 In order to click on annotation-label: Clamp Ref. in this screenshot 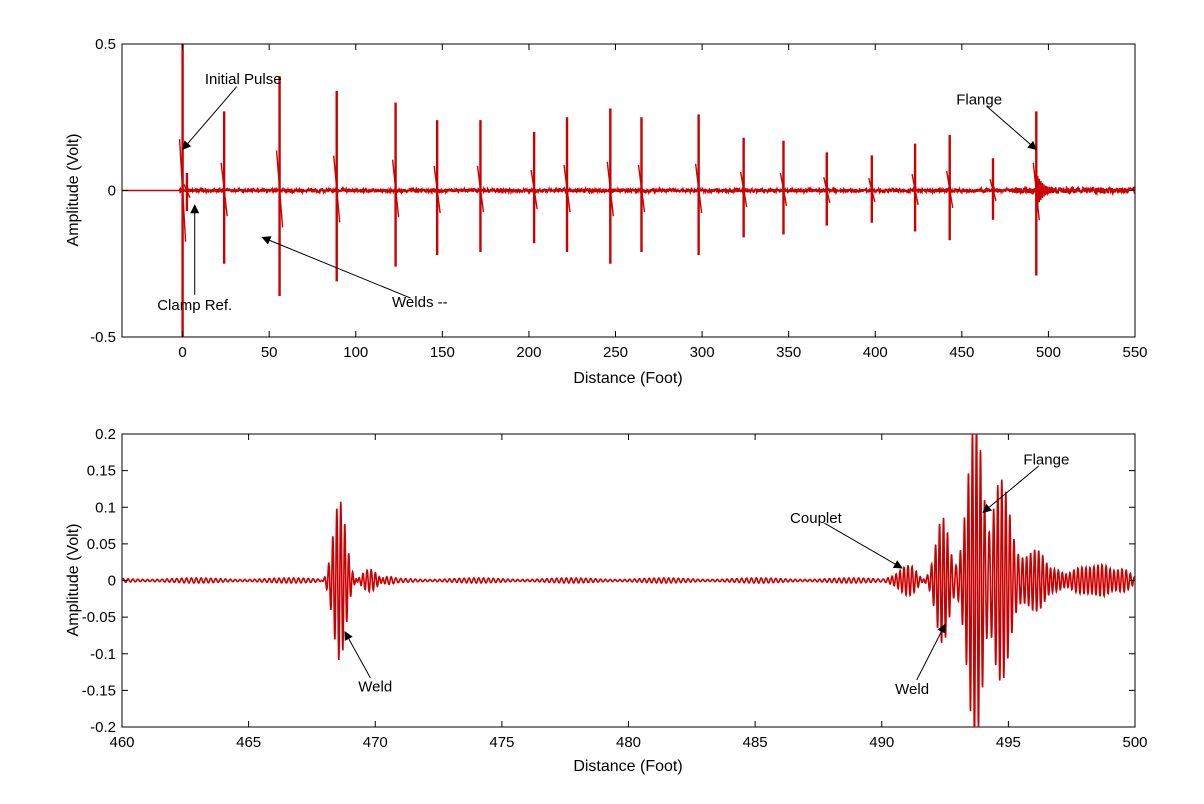, I will do `click(194, 305)`.